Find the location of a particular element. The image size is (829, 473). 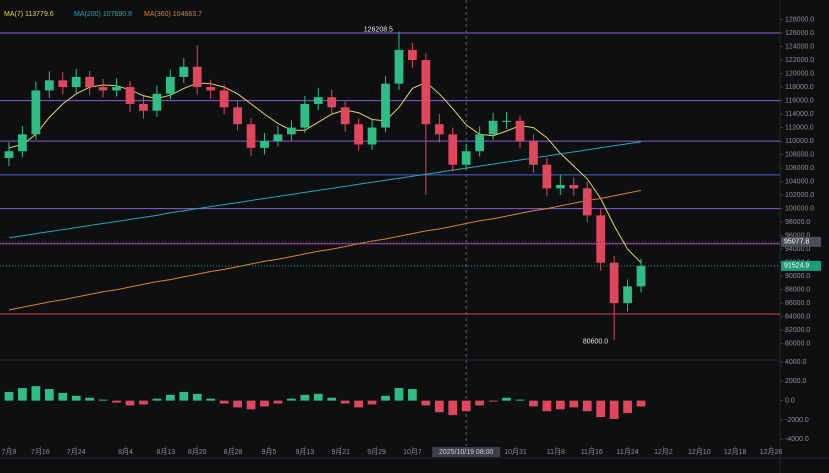

y-tick-label: 88000.0 is located at coordinates (797, 290).